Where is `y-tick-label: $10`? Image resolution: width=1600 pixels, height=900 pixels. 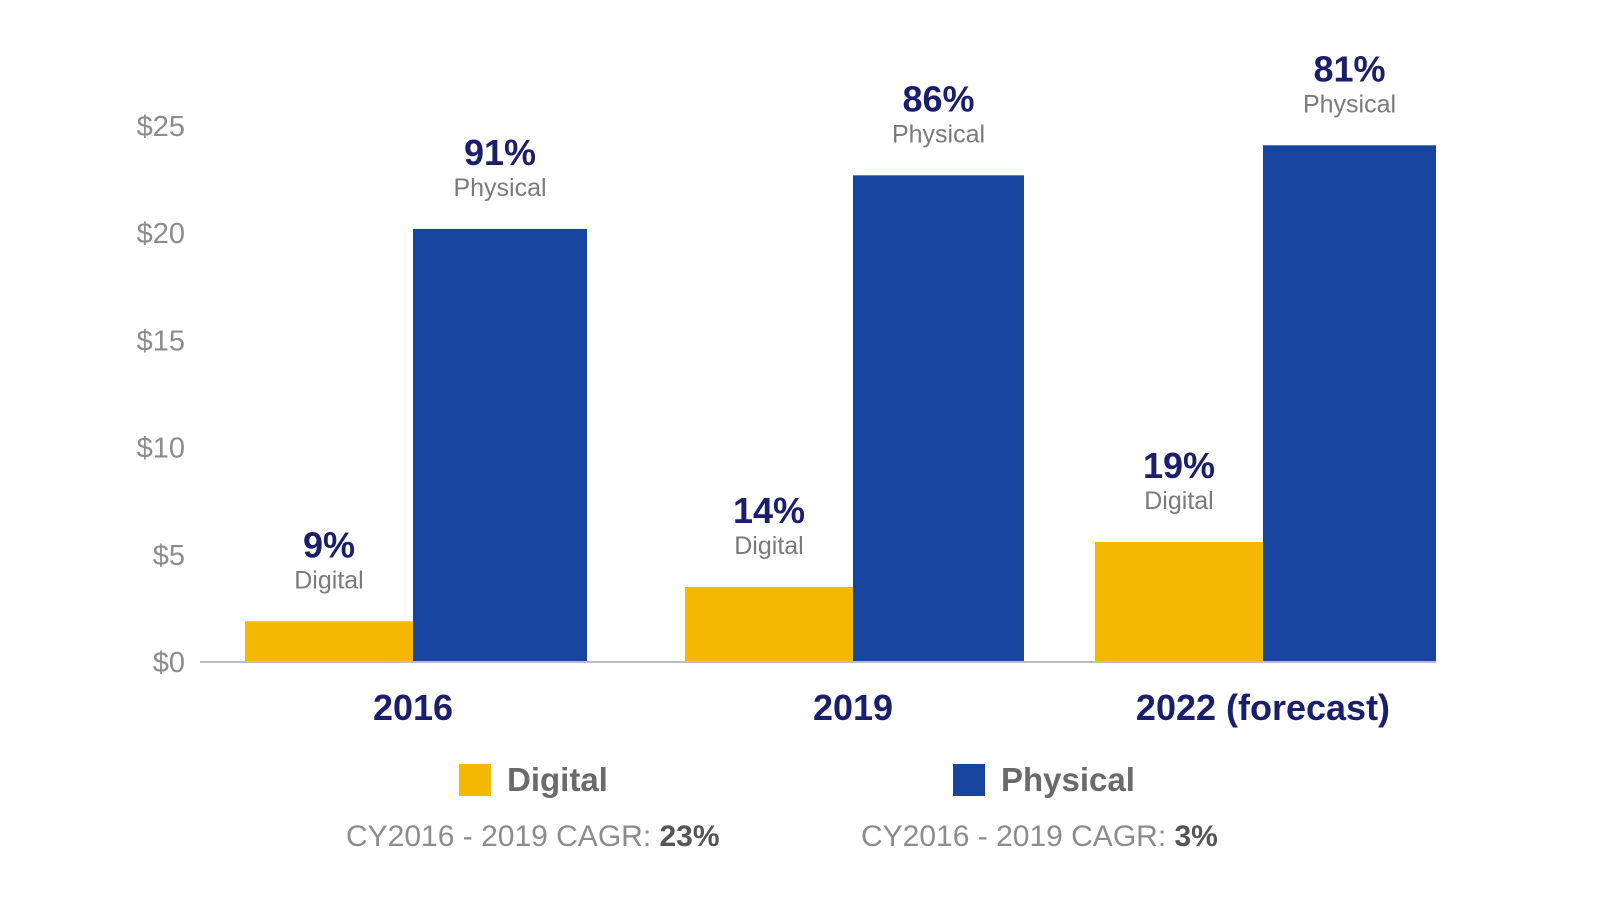 y-tick-label: $10 is located at coordinates (161, 449).